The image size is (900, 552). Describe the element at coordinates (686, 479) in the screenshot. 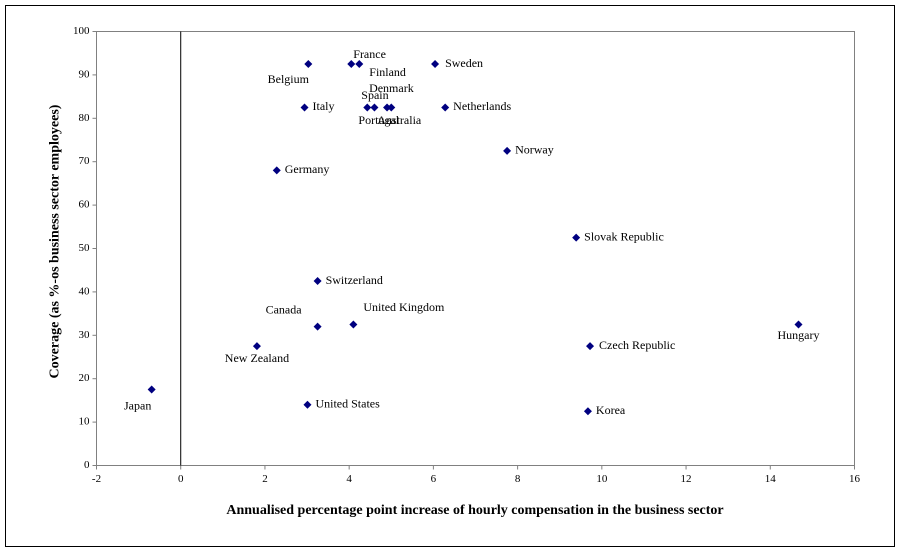

I see `x-tick-label: 12` at that location.